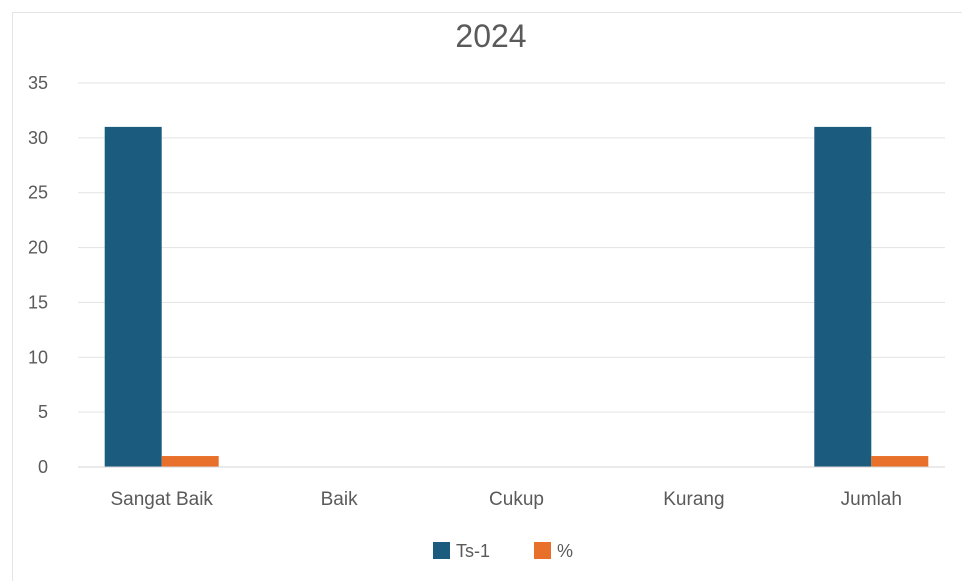 Image resolution: width=962 pixels, height=581 pixels. I want to click on bar-ts-1-jumlah, so click(843, 296).